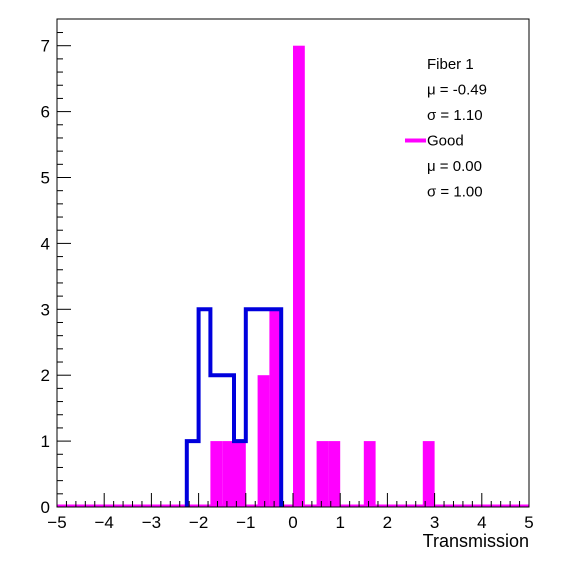 The width and height of the screenshot is (574, 561). I want to click on y-tick-label: 7, so click(45, 46).